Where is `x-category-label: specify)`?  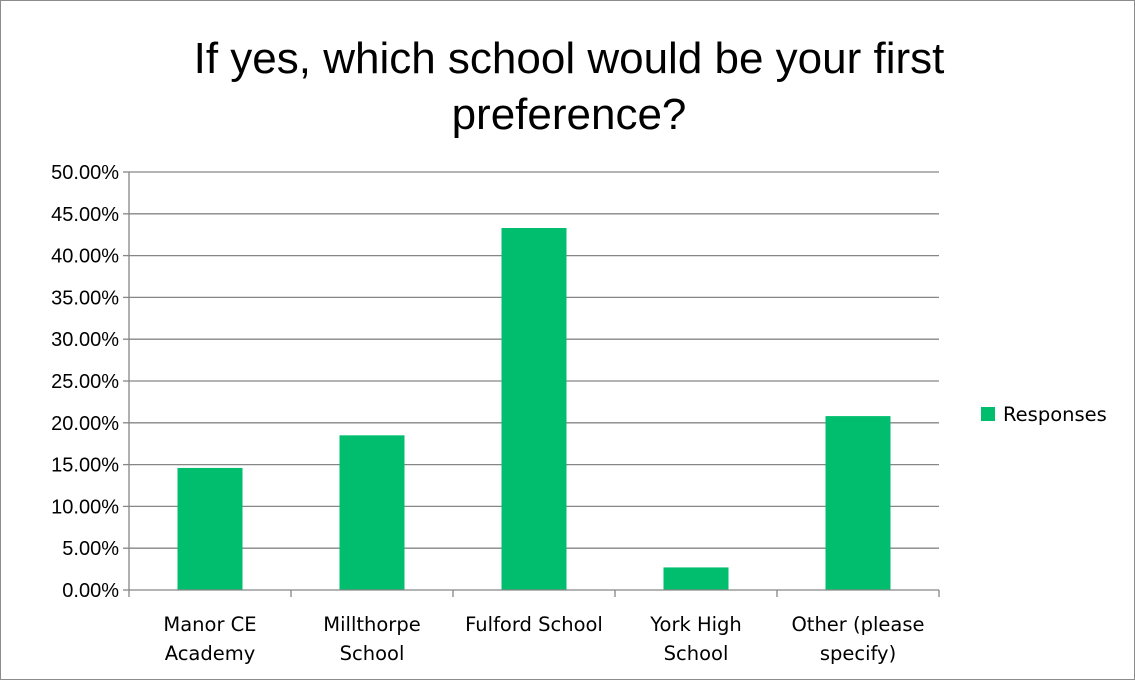
x-category-label: specify) is located at coordinates (858, 653).